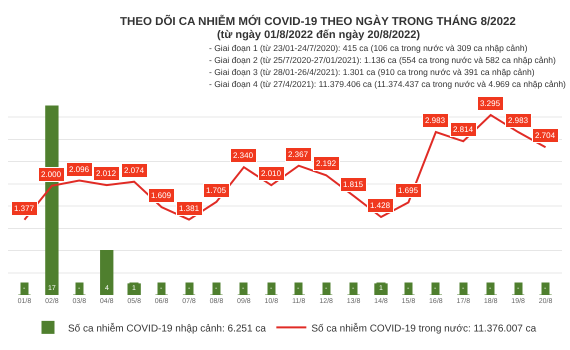 This screenshot has width=570, height=350. What do you see at coordinates (353, 184) in the screenshot?
I see `data-label: 1.815` at bounding box center [353, 184].